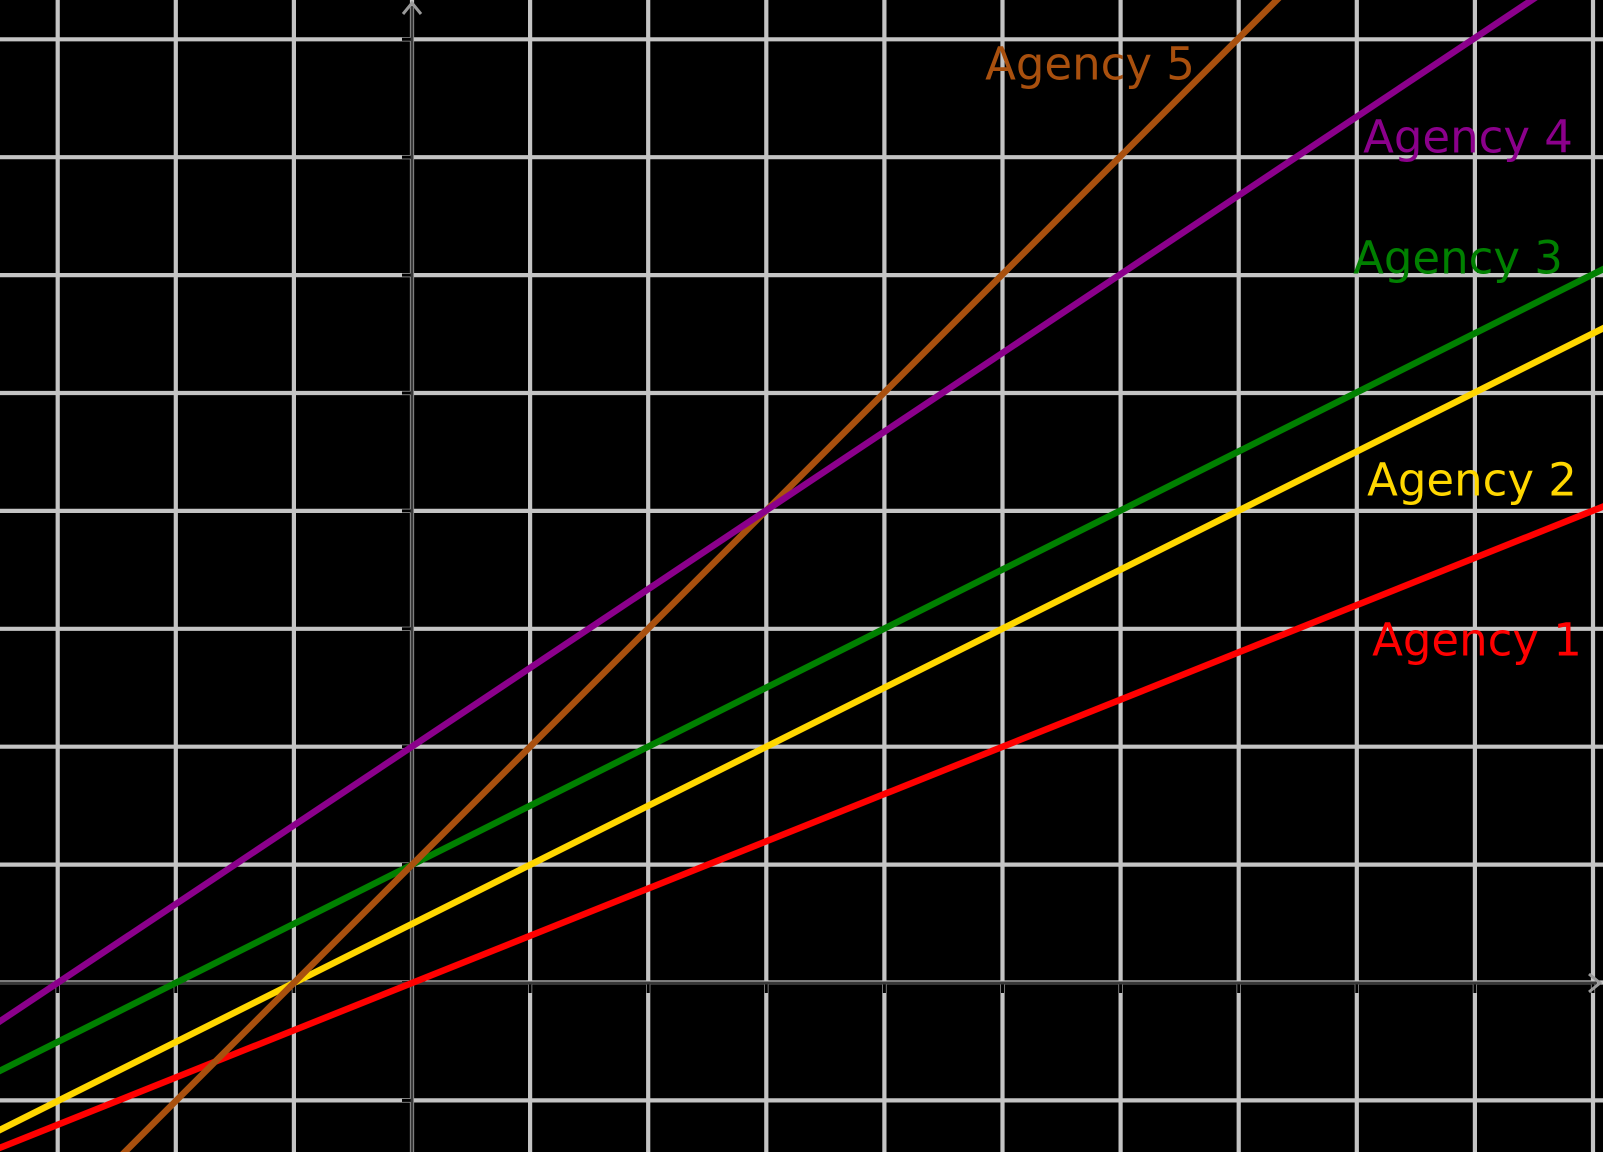 This screenshot has height=1152, width=1603. Describe the element at coordinates (1477, 640) in the screenshot. I see `series-label-agency-1: Agency 1` at that location.